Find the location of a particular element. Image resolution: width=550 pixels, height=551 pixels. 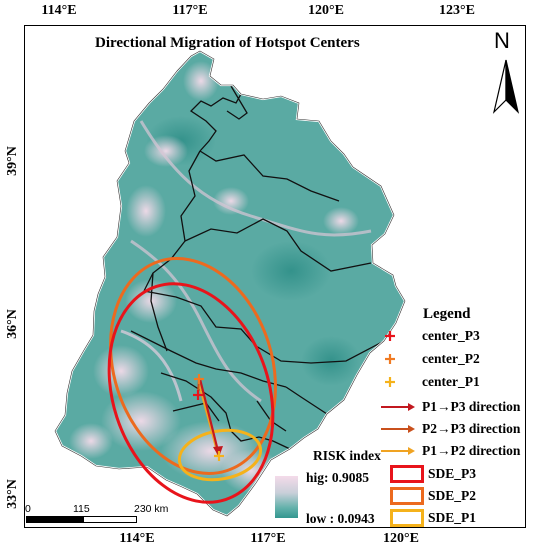

legend-label: P2→P3 direction is located at coordinates (471, 428).